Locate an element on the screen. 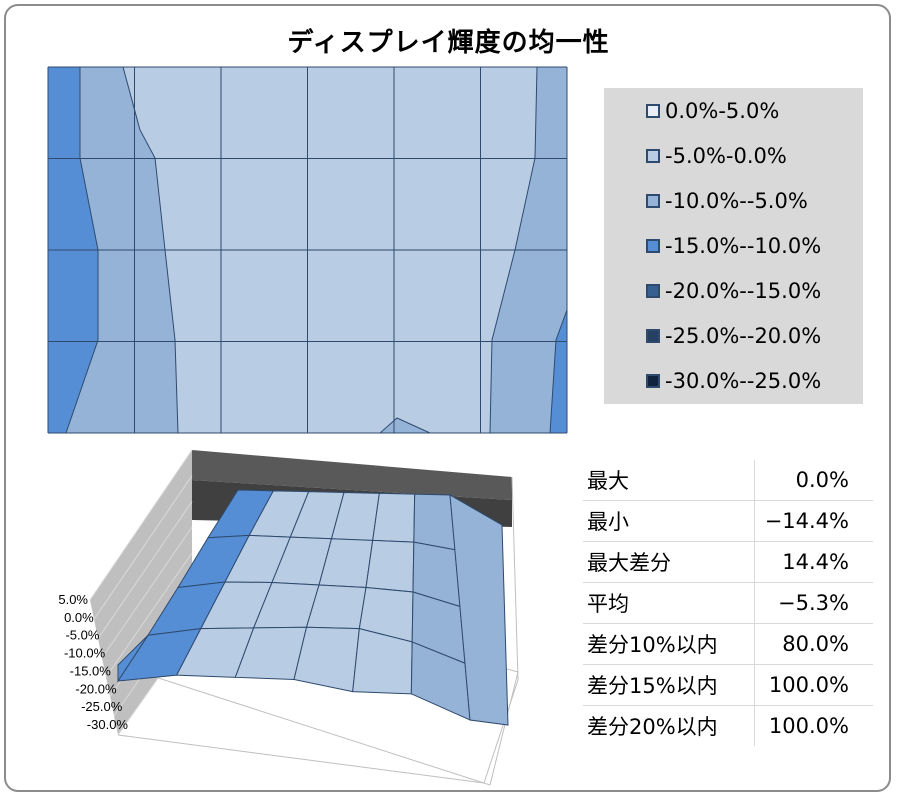 The height and width of the screenshot is (798, 897). stats-row: 最大 0.0% is located at coordinates (728, 480).